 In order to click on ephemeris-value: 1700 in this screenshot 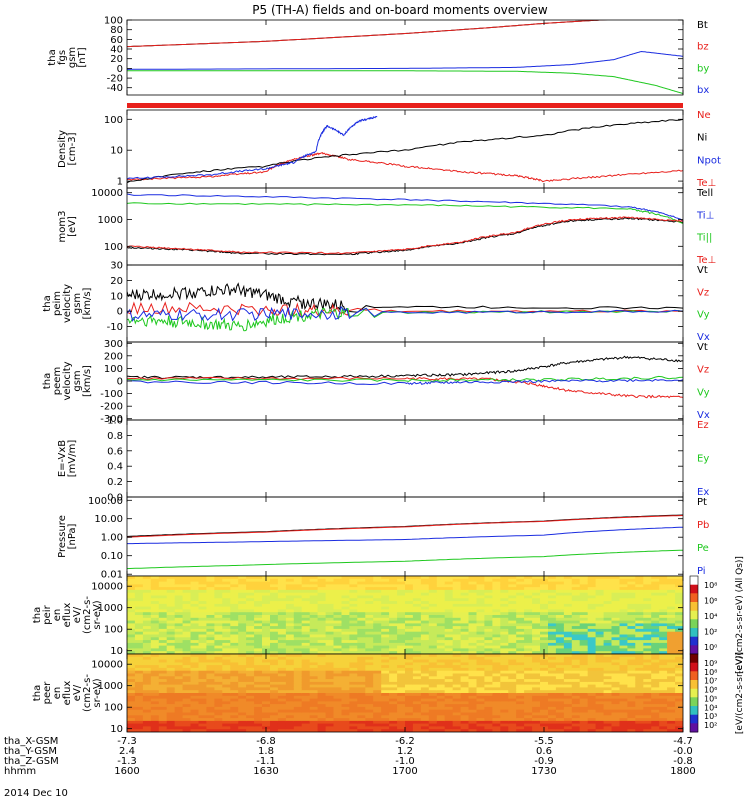, I will do `click(404, 771)`.